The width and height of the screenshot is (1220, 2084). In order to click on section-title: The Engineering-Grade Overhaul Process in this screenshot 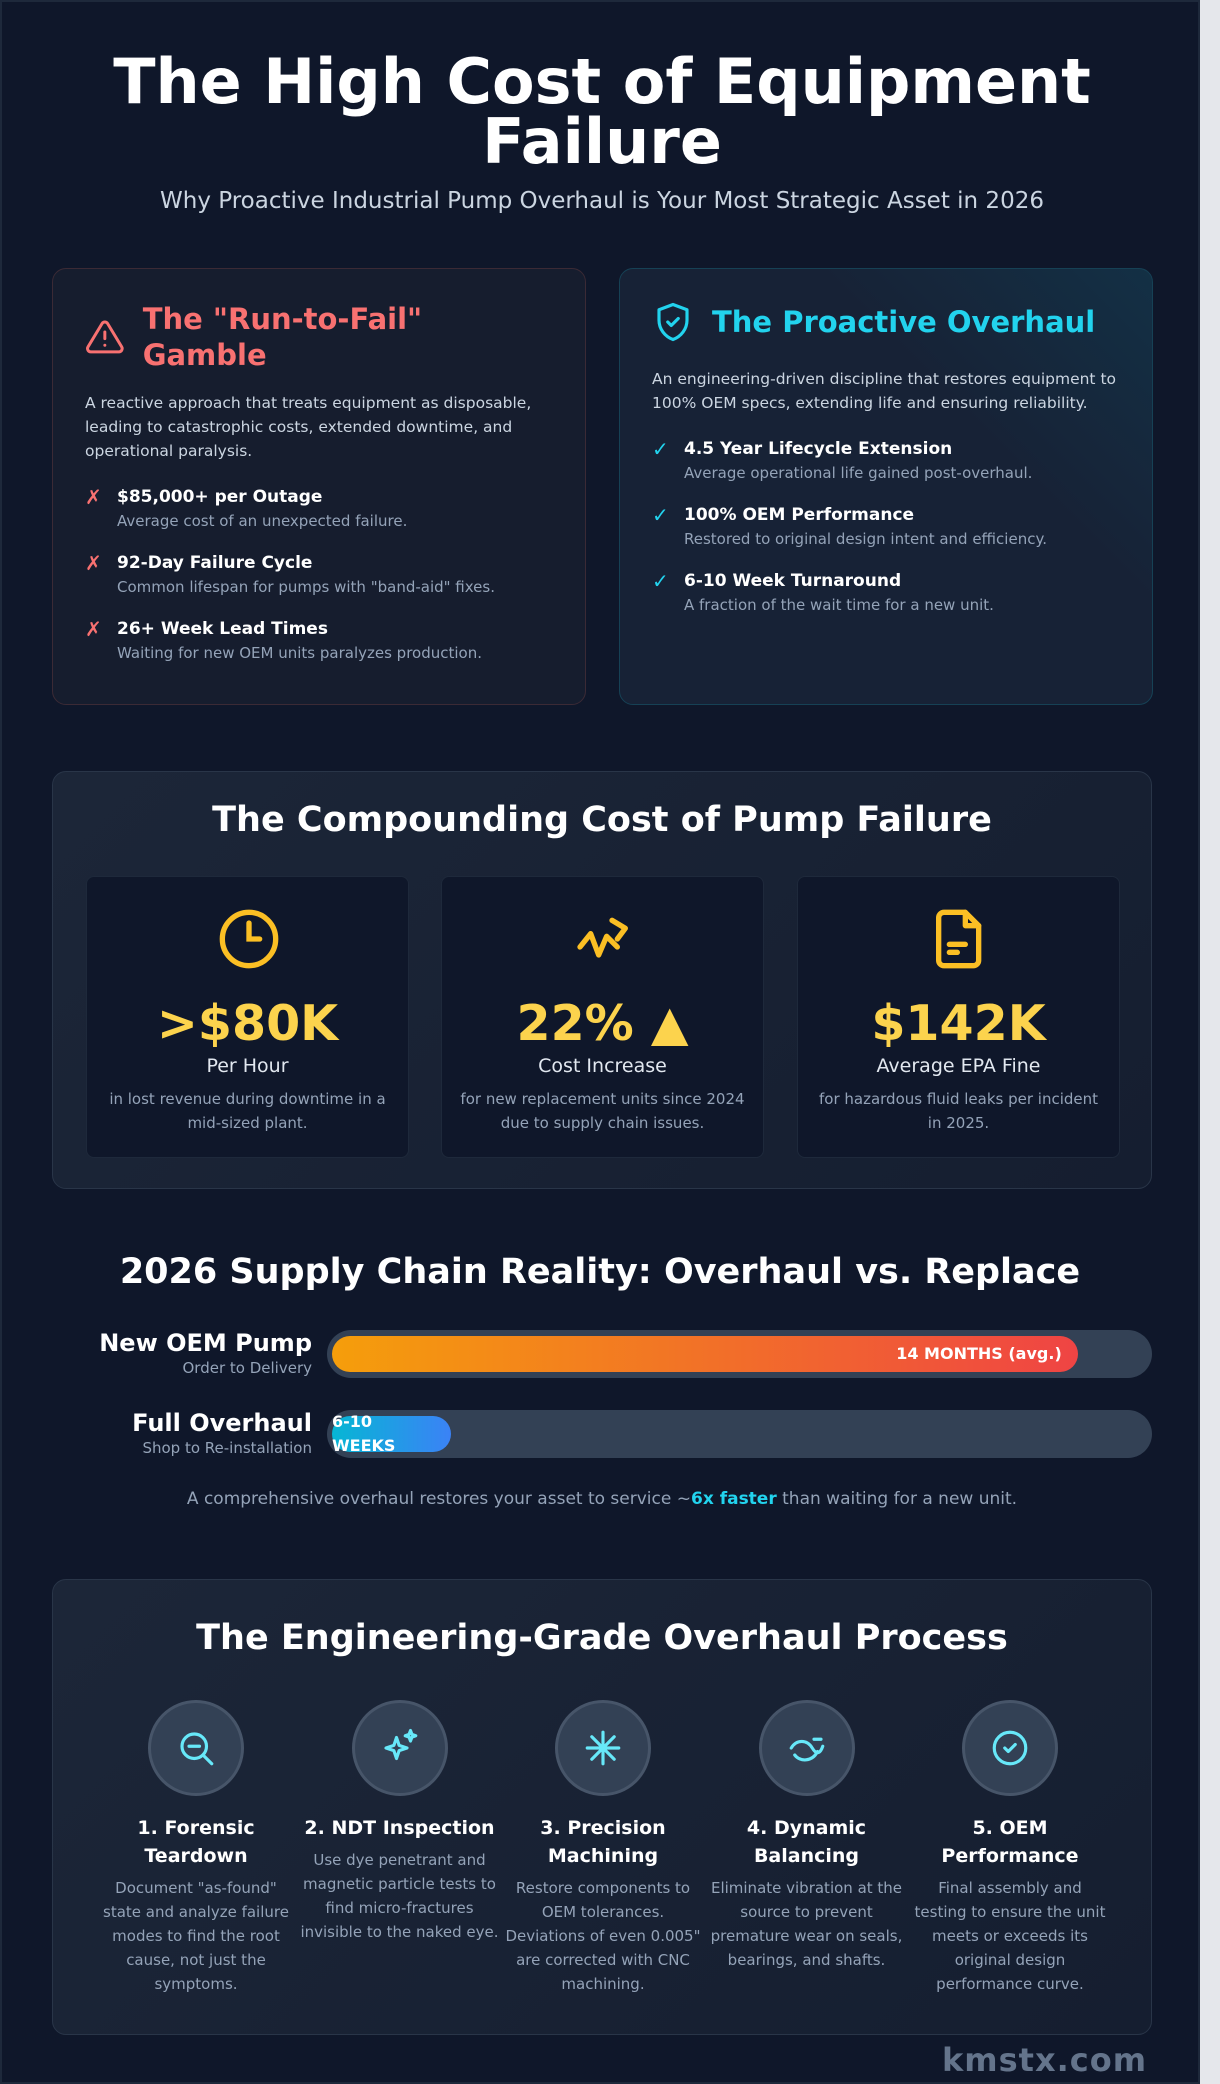, I will do `click(602, 1638)`.